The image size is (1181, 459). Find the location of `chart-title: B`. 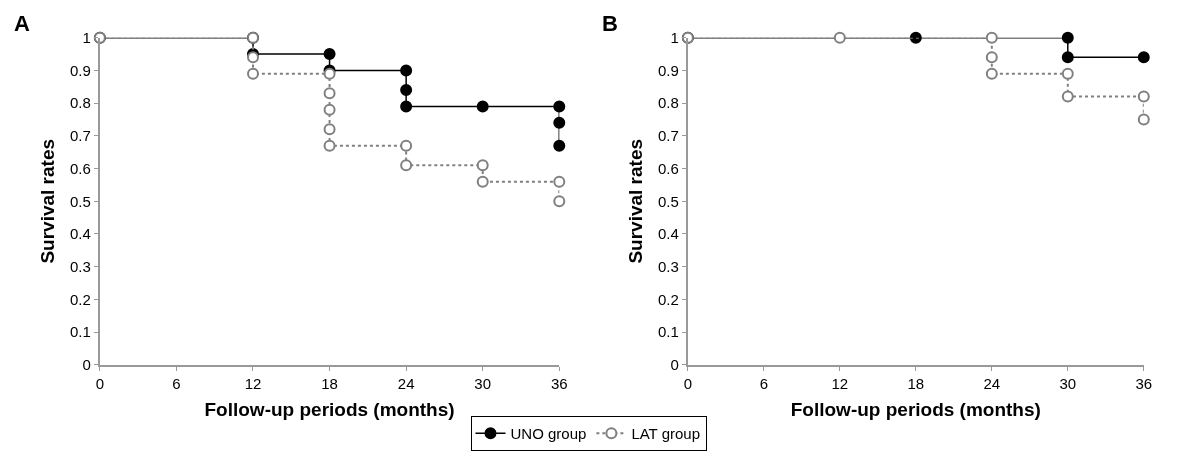

chart-title: B is located at coordinates (610, 23).